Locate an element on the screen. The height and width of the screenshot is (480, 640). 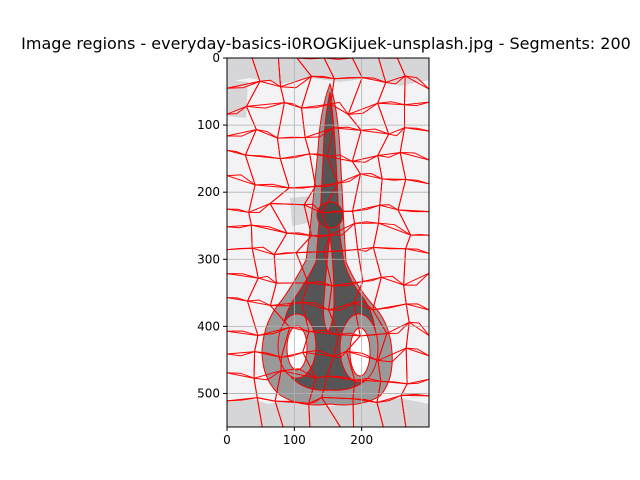
y-tick-label: 100 is located at coordinates (208, 125).